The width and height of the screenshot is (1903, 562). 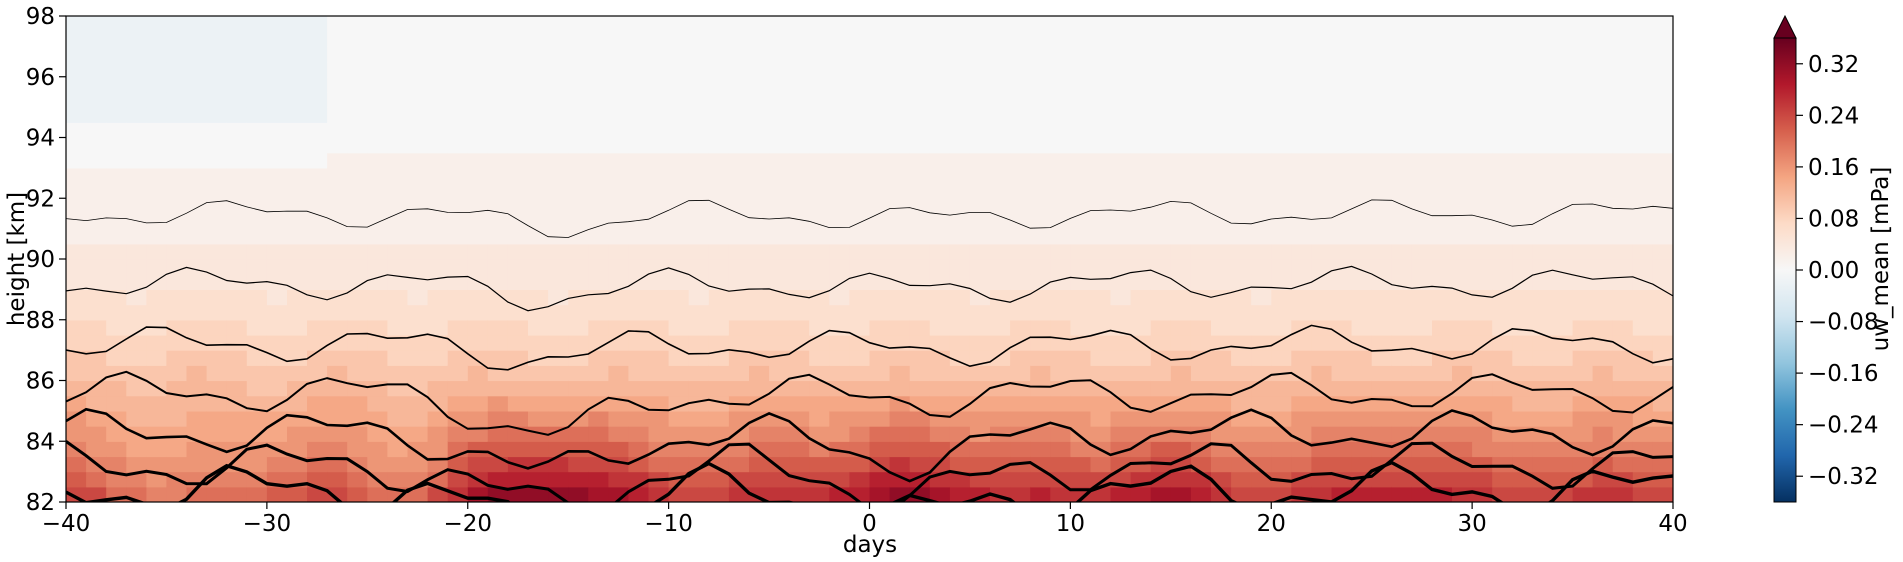 What do you see at coordinates (40, 139) in the screenshot?
I see `y-tick-label: 94` at bounding box center [40, 139].